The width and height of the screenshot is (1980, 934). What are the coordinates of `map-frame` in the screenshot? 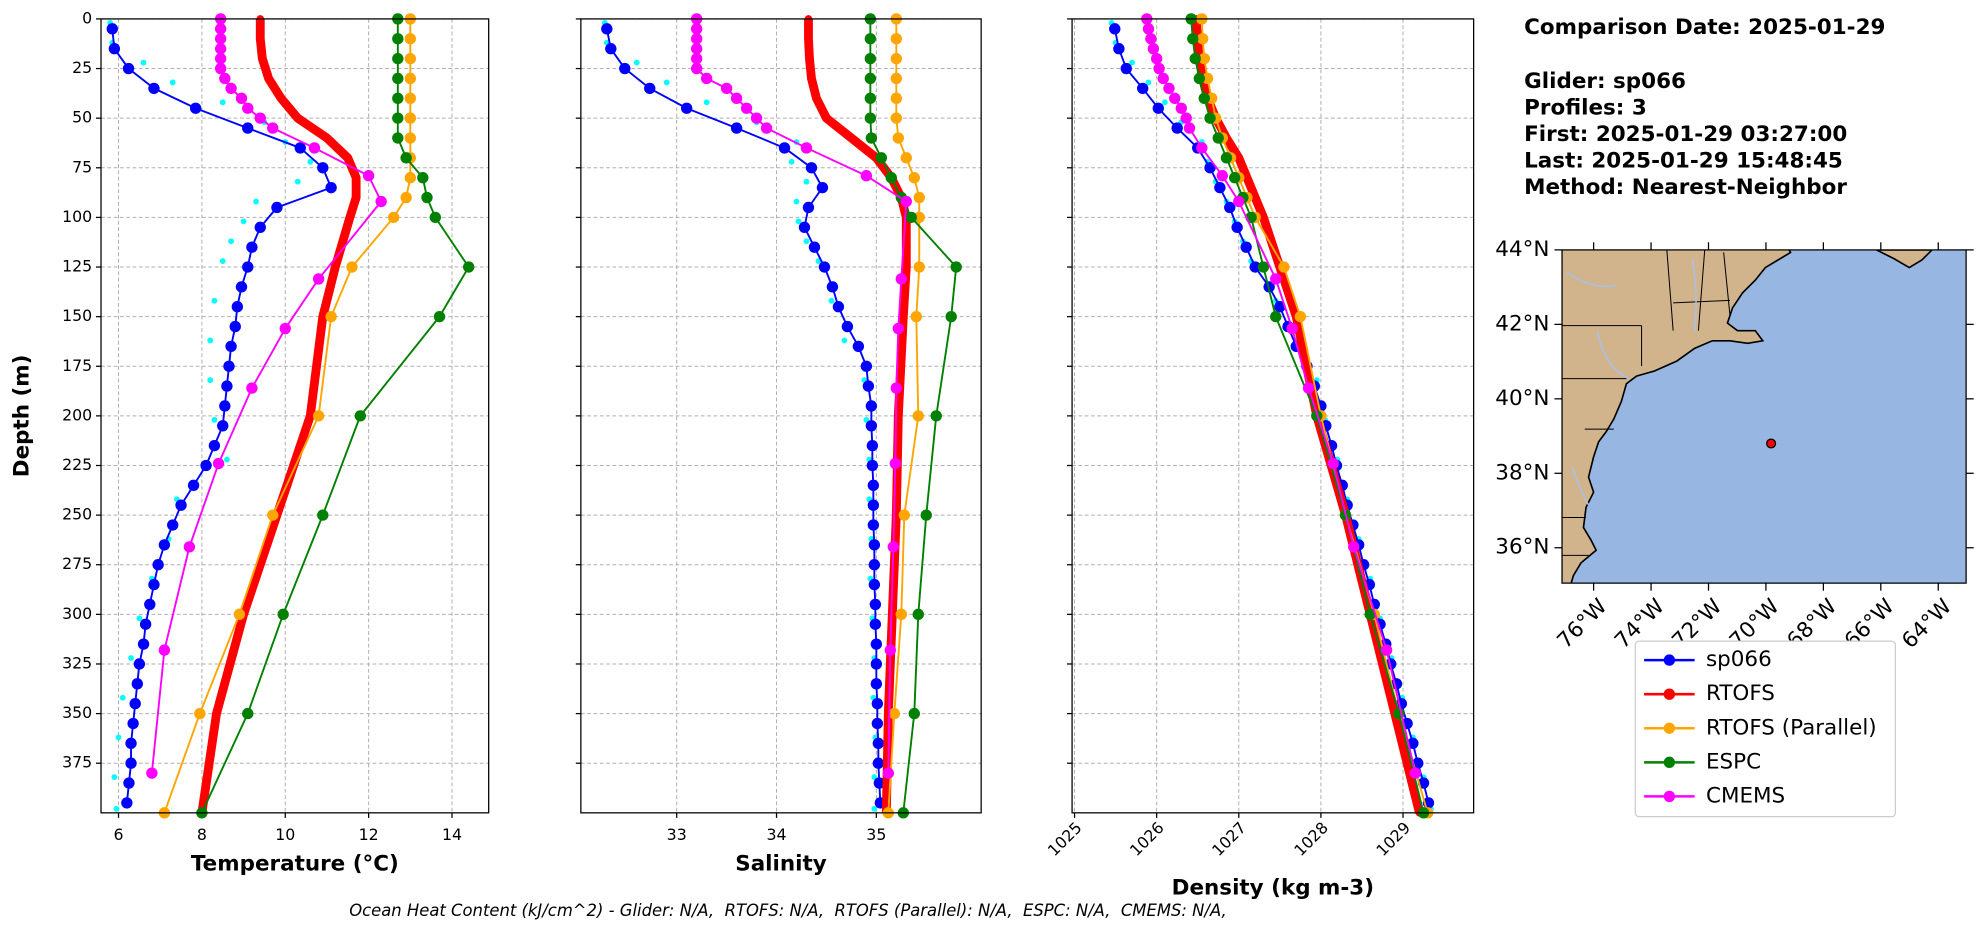 It's located at (1764, 416).